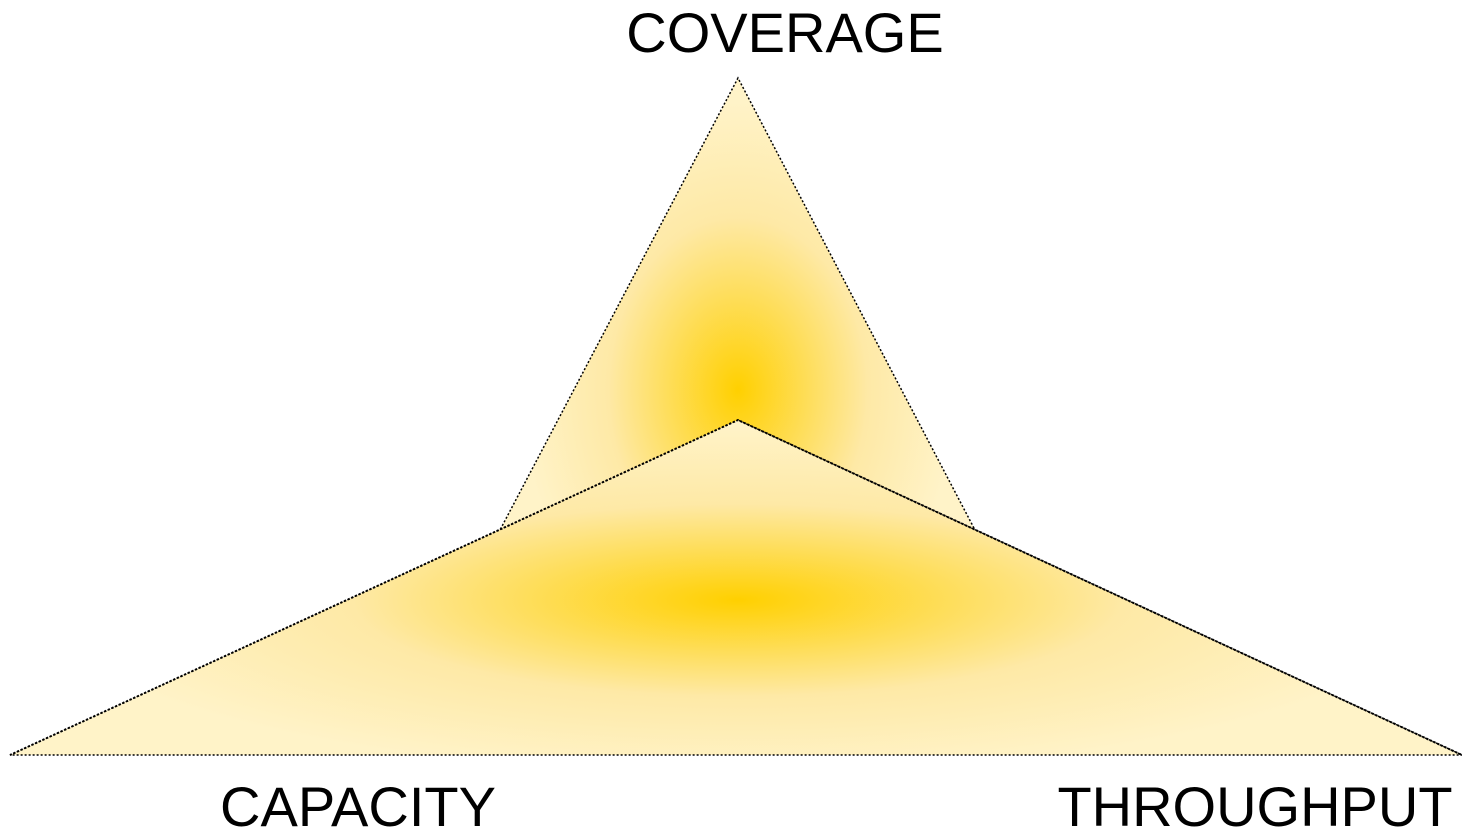 The width and height of the screenshot is (1462, 830). I want to click on label-top: COVERAGE, so click(784, 32).